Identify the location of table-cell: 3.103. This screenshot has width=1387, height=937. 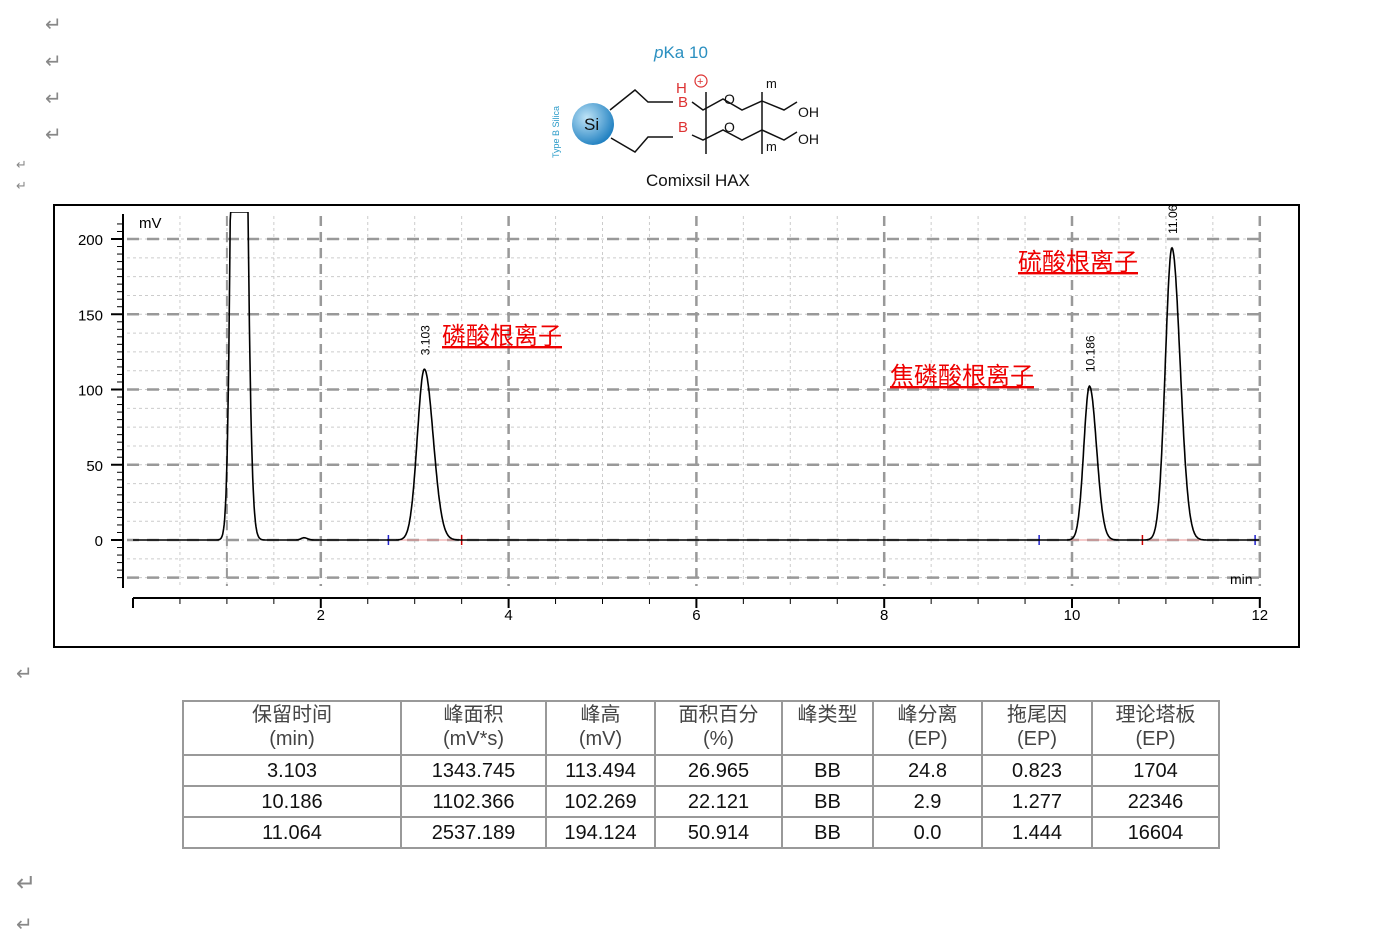
(292, 770).